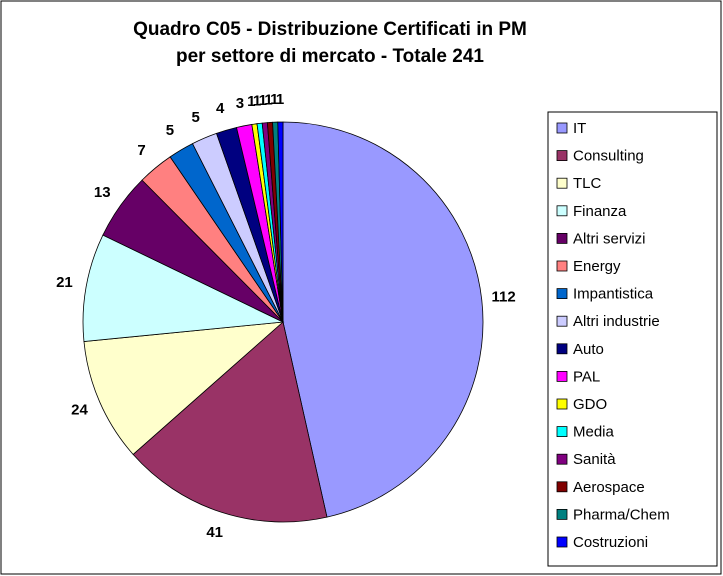  Describe the element at coordinates (588, 349) in the screenshot. I see `legend-label: Auto` at that location.